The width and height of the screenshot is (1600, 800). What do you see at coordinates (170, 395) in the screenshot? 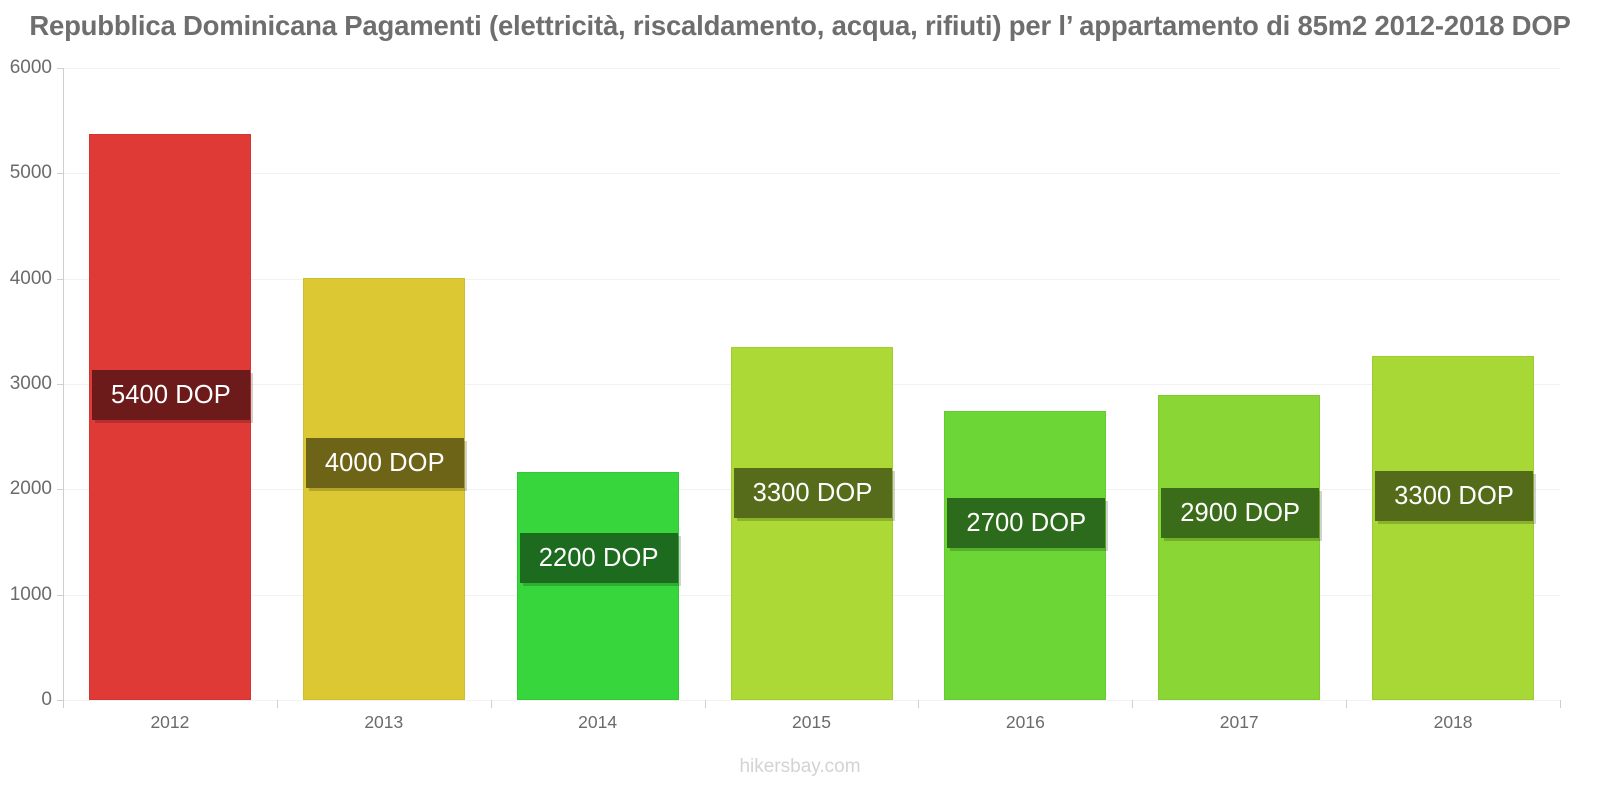
I see `bar-value-label: 5400 DOP` at bounding box center [170, 395].